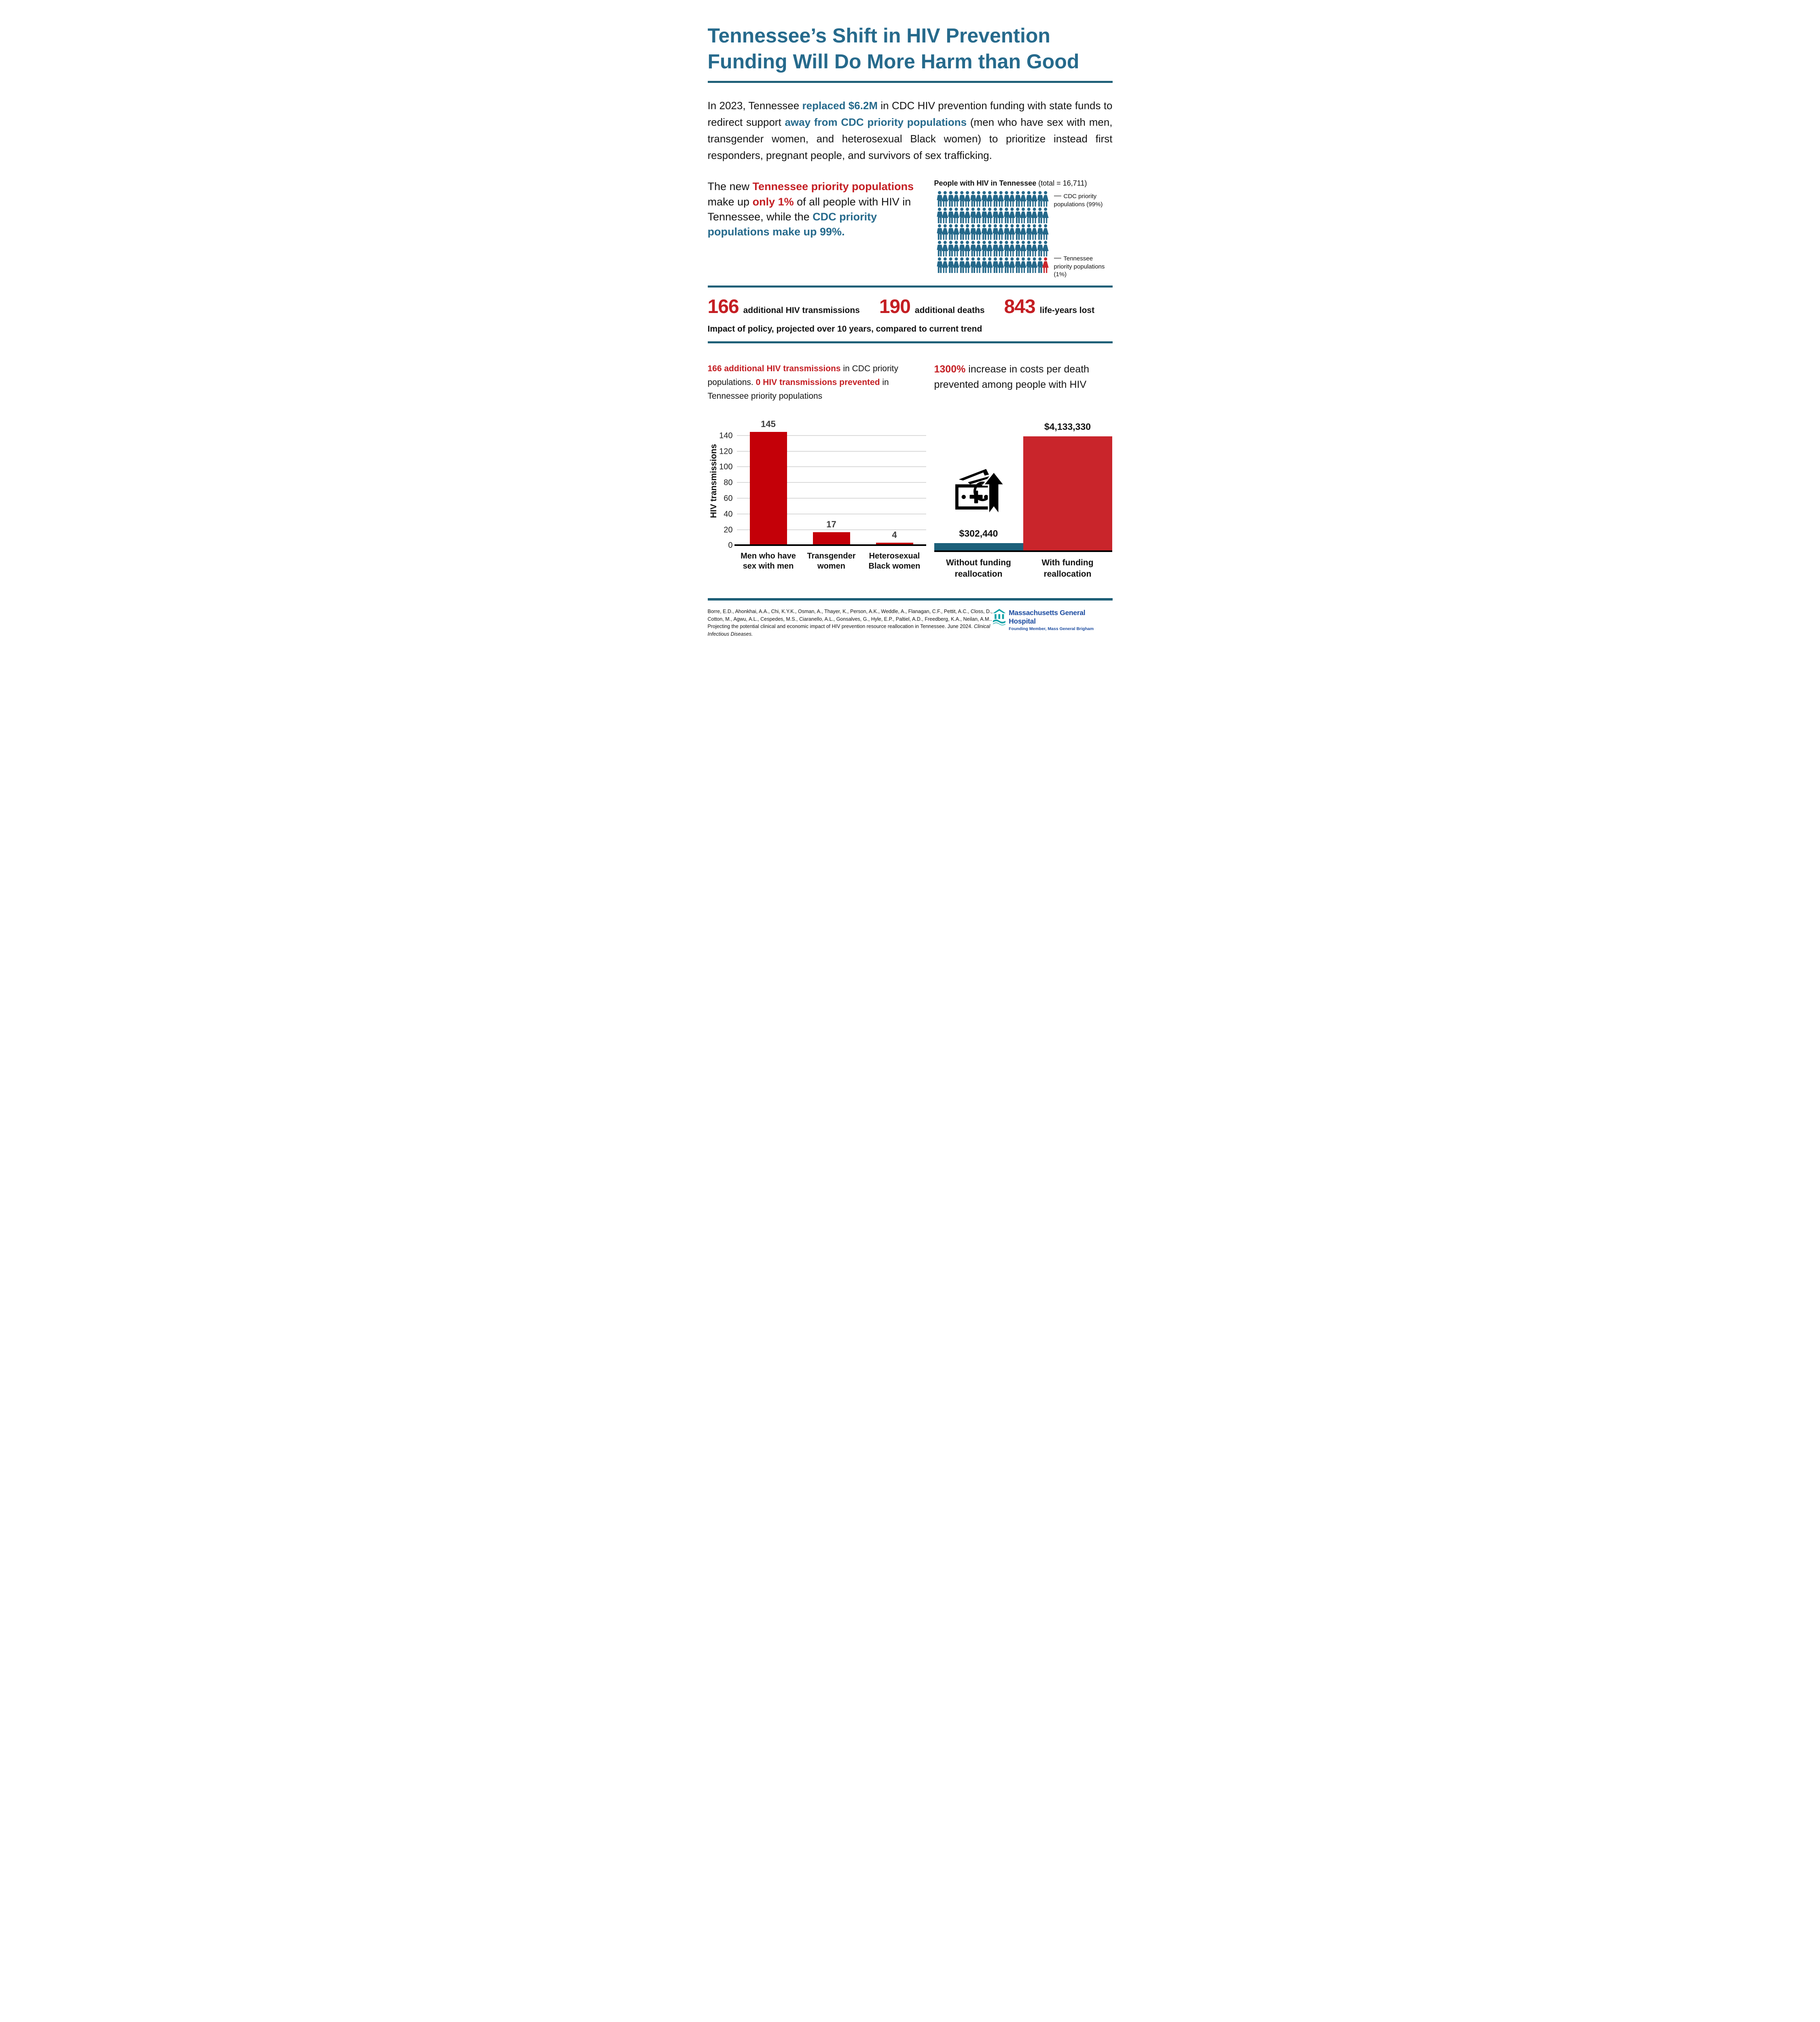  Describe the element at coordinates (728, 498) in the screenshot. I see `y-tick-label: 60` at that location.